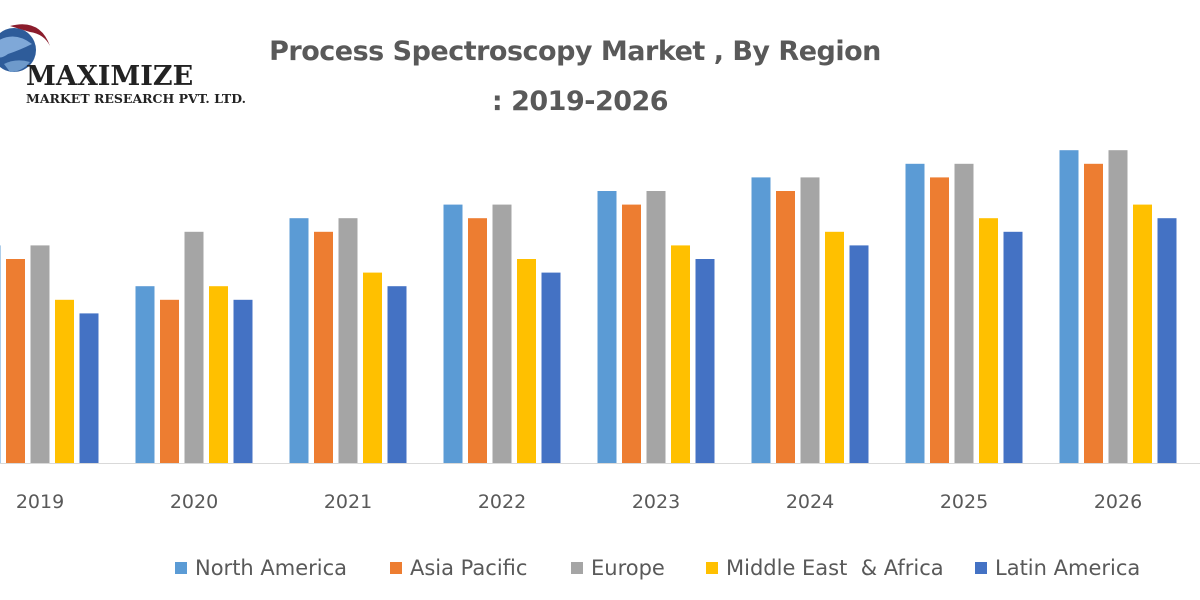 The width and height of the screenshot is (1200, 600). I want to click on bar-latin-america-2019, so click(89, 388).